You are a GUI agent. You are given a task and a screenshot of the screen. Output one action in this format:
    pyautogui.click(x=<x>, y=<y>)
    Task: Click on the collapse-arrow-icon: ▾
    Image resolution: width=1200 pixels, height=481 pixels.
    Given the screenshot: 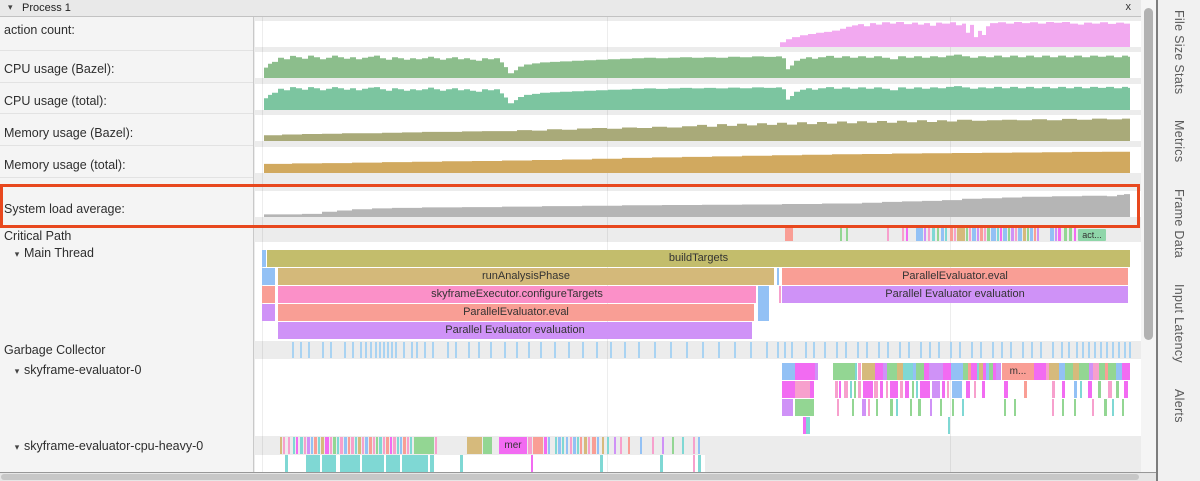 What is the action you would take?
    pyautogui.click(x=17, y=254)
    